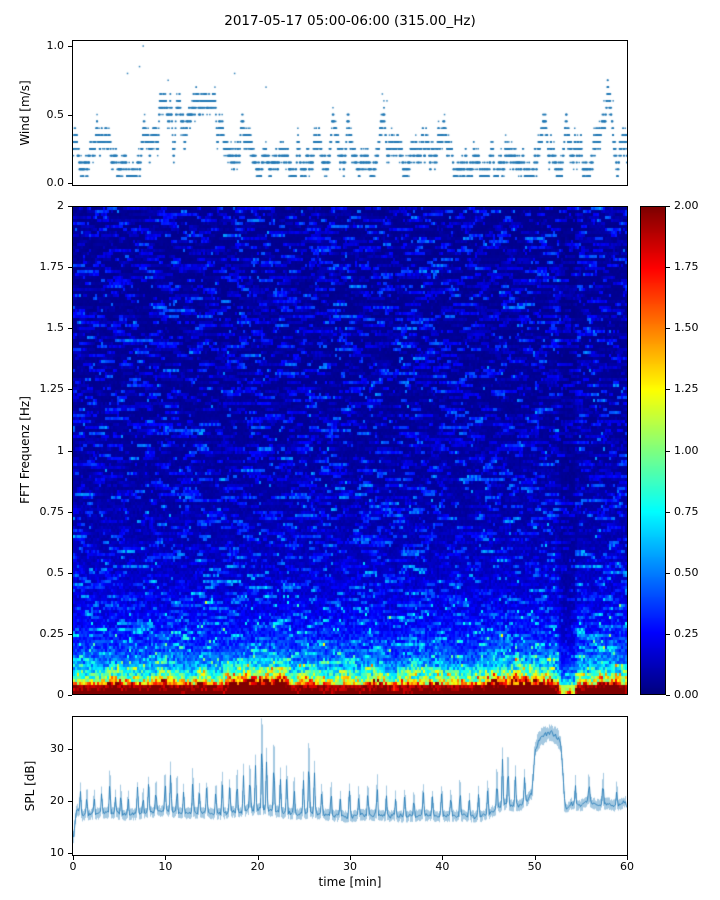 This screenshot has width=720, height=900. I want to click on colorbar-tick-label: 2.00, so click(686, 205).